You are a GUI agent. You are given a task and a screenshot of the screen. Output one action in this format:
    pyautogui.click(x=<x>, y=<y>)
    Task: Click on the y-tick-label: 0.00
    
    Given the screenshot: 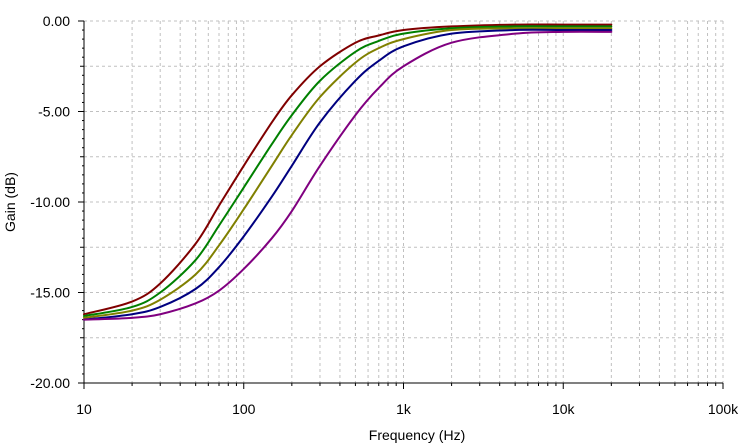 What is the action you would take?
    pyautogui.click(x=56, y=21)
    